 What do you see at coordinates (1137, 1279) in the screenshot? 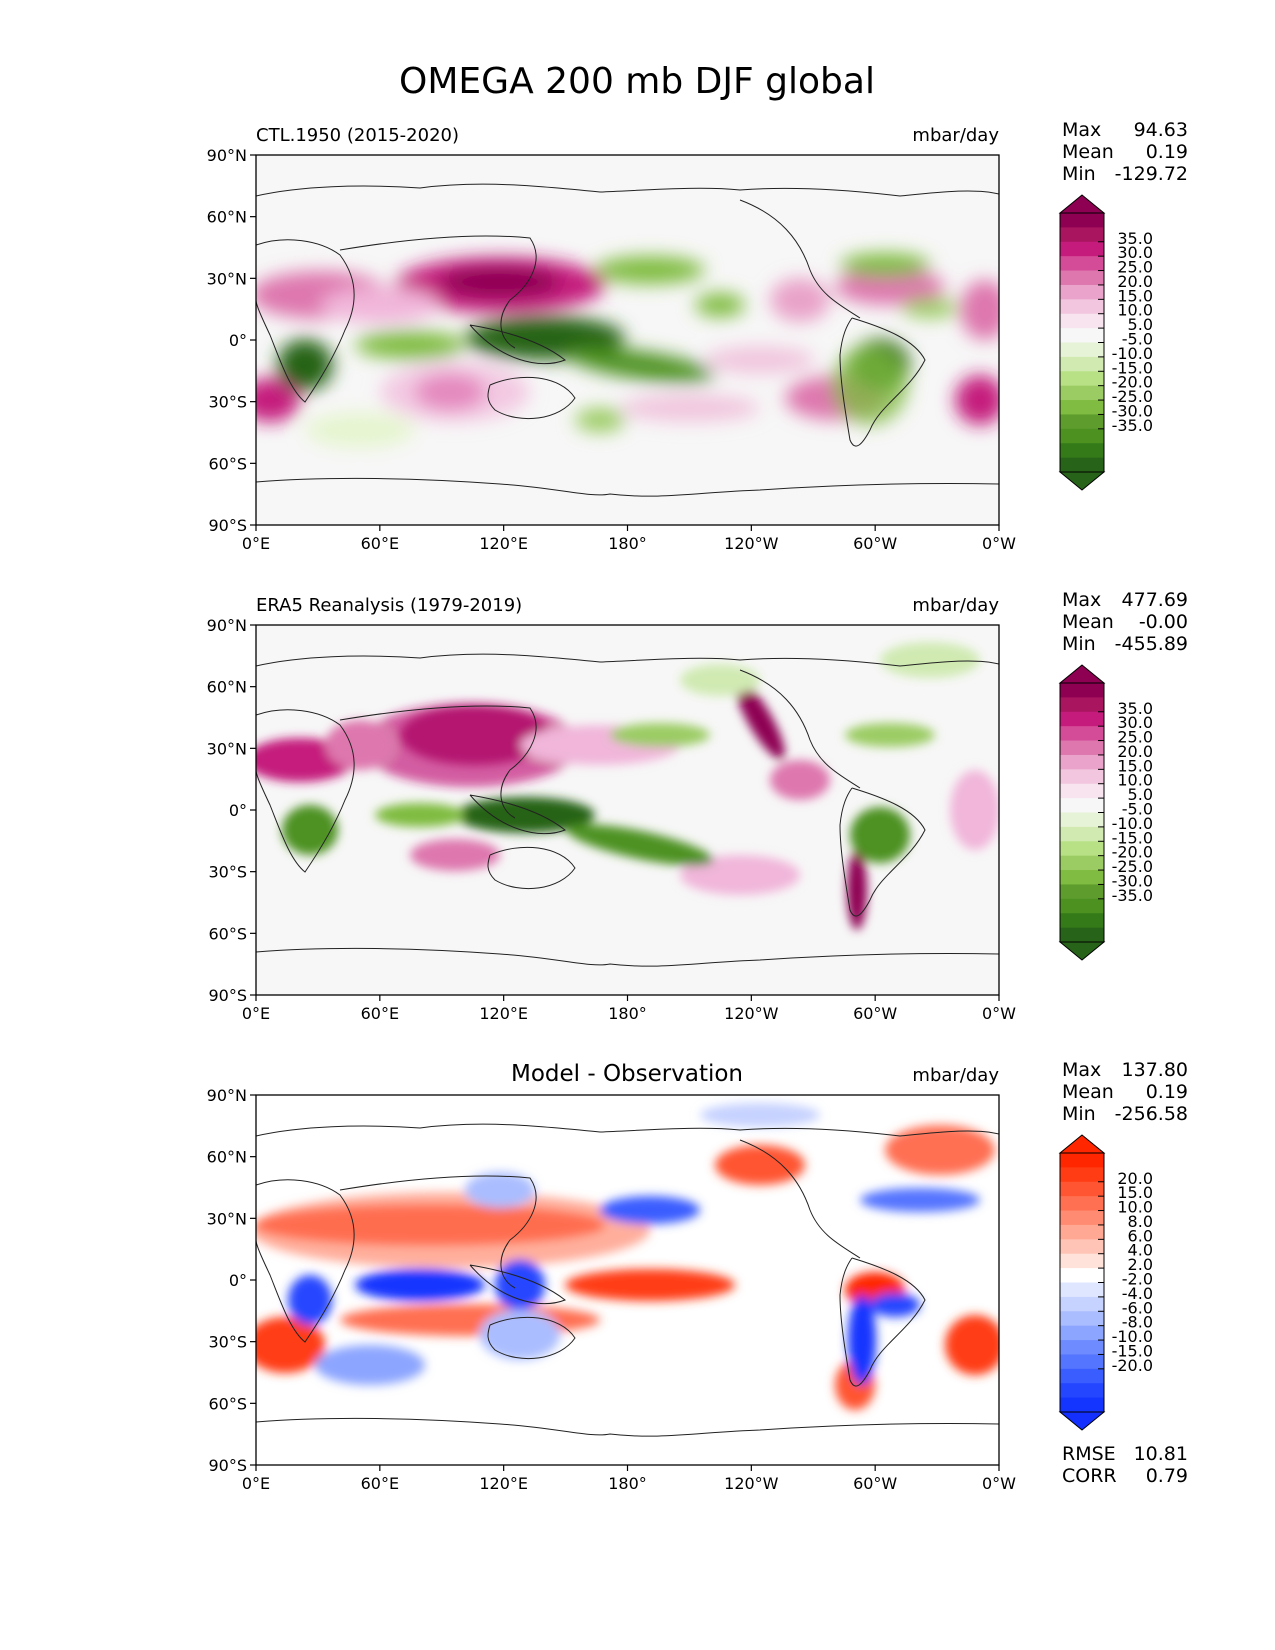
I see `colorbar-label: -2.0` at bounding box center [1137, 1279].